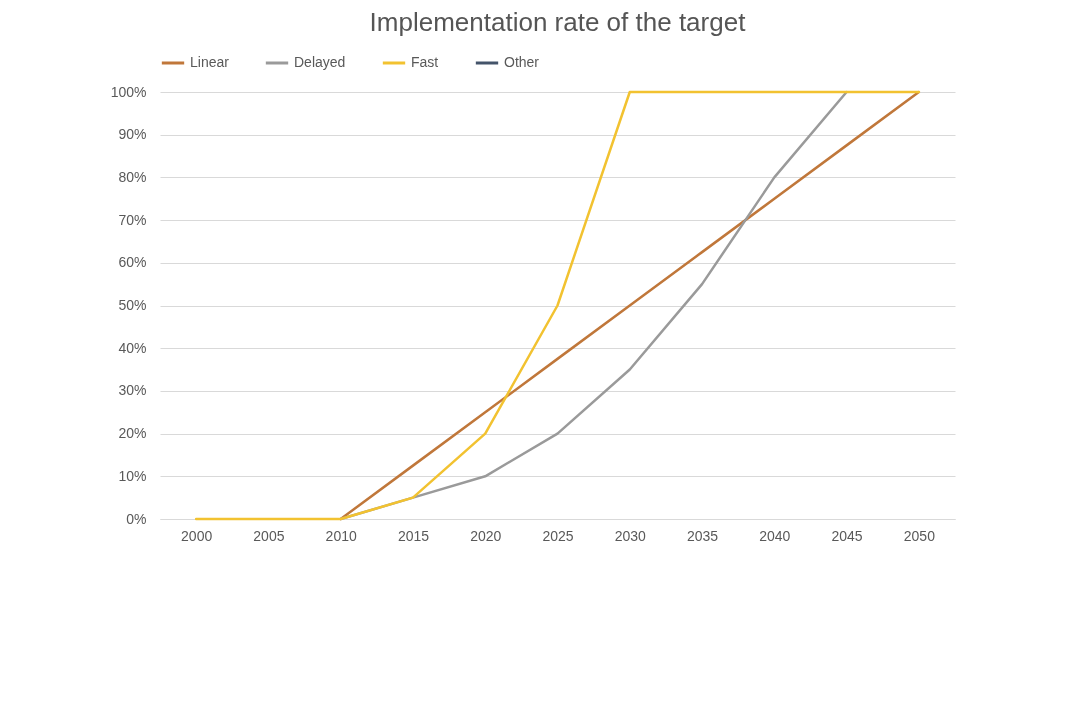  Describe the element at coordinates (775, 535) in the screenshot. I see `x-tick-label: 2040` at that location.